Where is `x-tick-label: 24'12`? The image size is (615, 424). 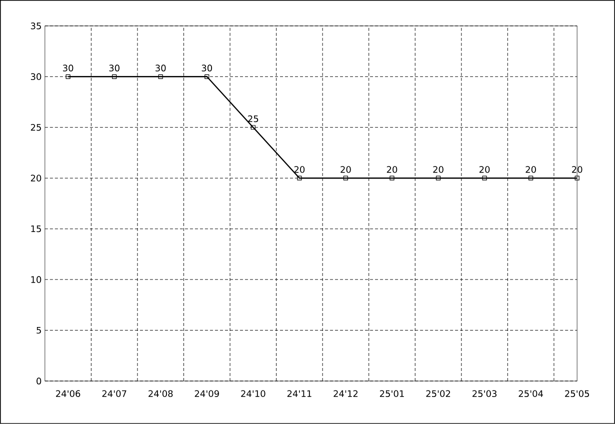
x-tick-label: 24'12 is located at coordinates (346, 393).